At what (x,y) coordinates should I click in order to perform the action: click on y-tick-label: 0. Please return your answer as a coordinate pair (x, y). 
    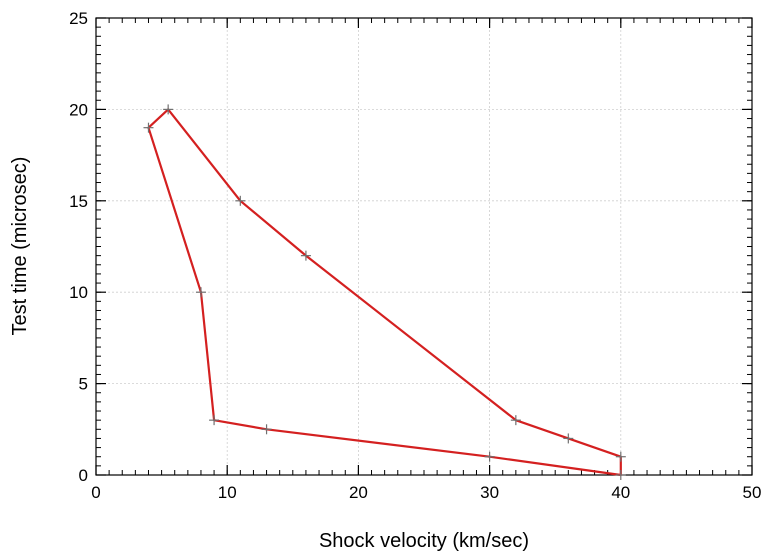
    Looking at the image, I should click on (83, 475).